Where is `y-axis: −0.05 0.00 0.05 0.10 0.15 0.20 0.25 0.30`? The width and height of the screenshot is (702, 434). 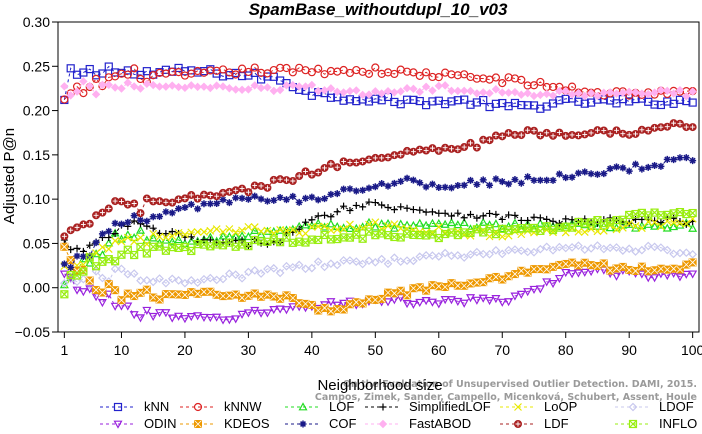
y-axis: −0.05 0.00 0.05 0.10 0.15 0.20 0.25 0.30 is located at coordinates (36, 177).